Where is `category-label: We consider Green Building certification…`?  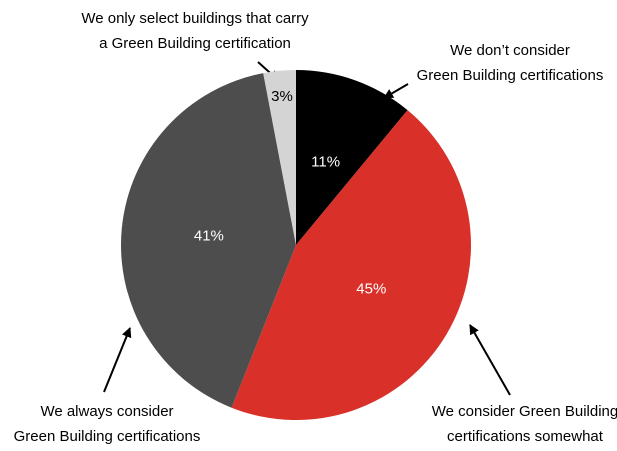
category-label: We consider Green Building certification… is located at coordinates (524, 424).